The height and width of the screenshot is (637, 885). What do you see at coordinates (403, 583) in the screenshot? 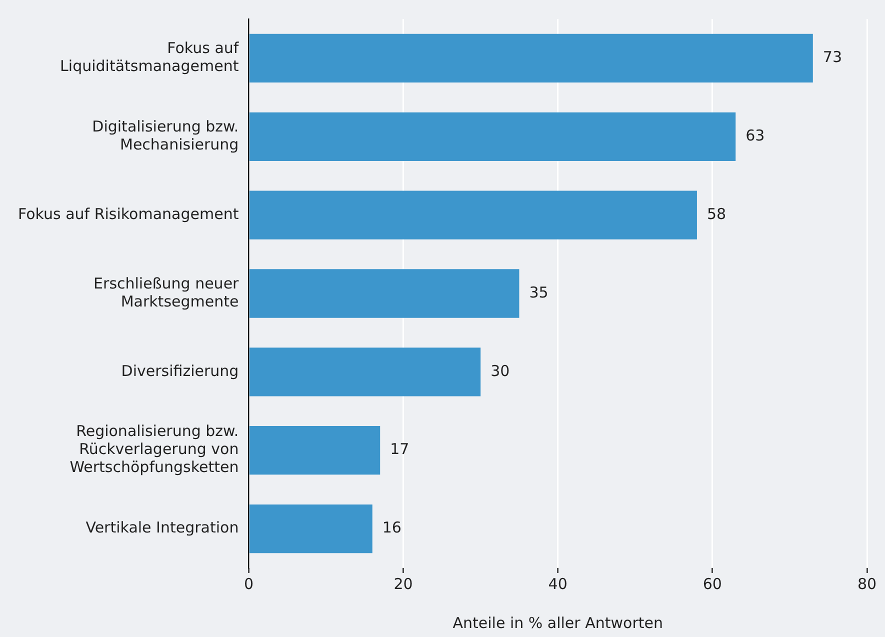
I see `x-tick-label: 20` at bounding box center [403, 583].